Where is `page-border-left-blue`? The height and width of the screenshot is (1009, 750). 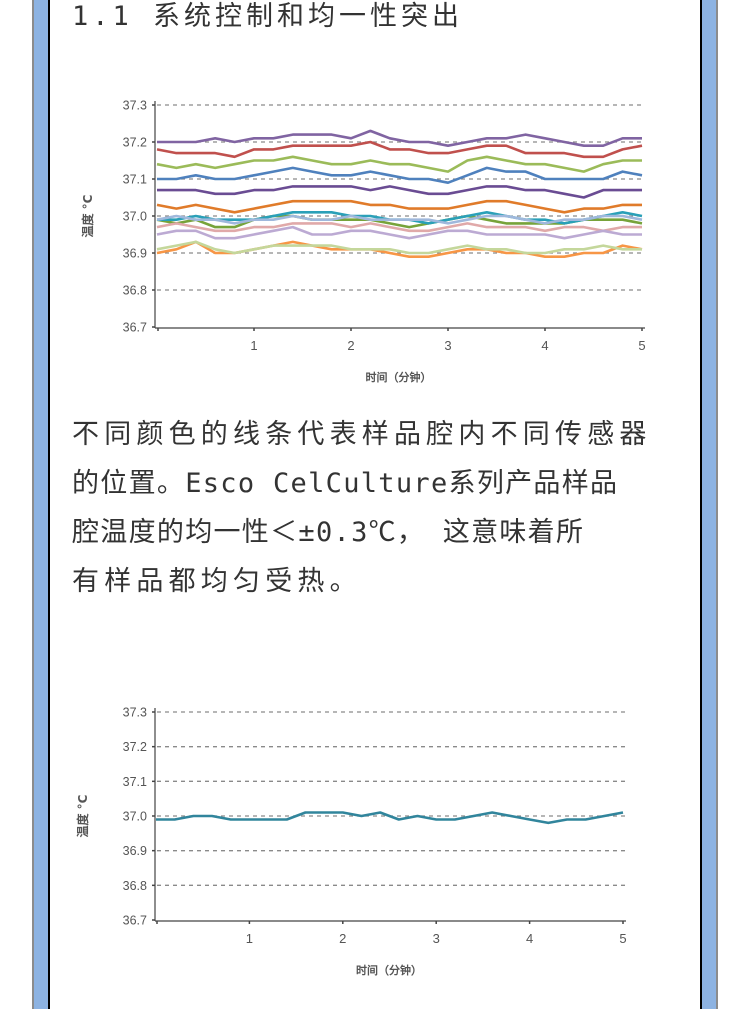 page-border-left-blue is located at coordinates (41, 504).